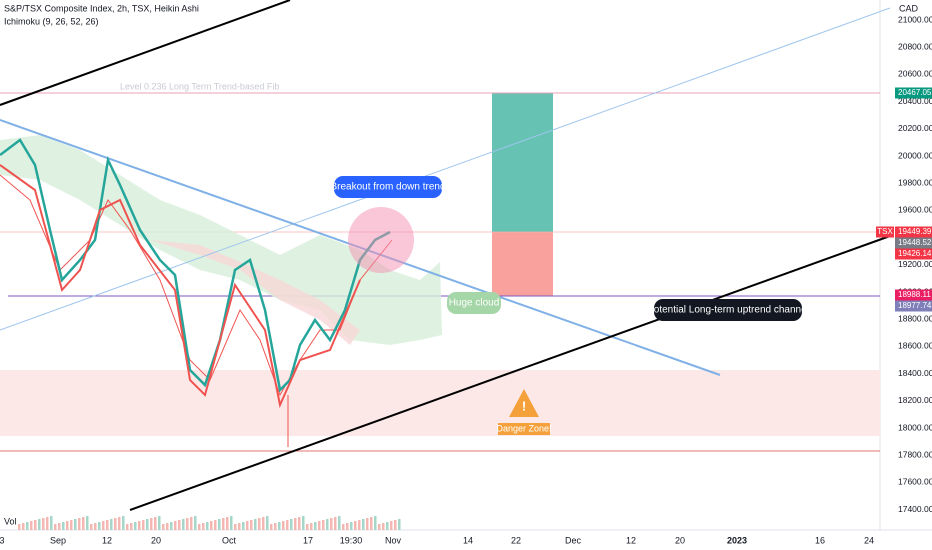  I want to click on highlight-circle, so click(381, 240).